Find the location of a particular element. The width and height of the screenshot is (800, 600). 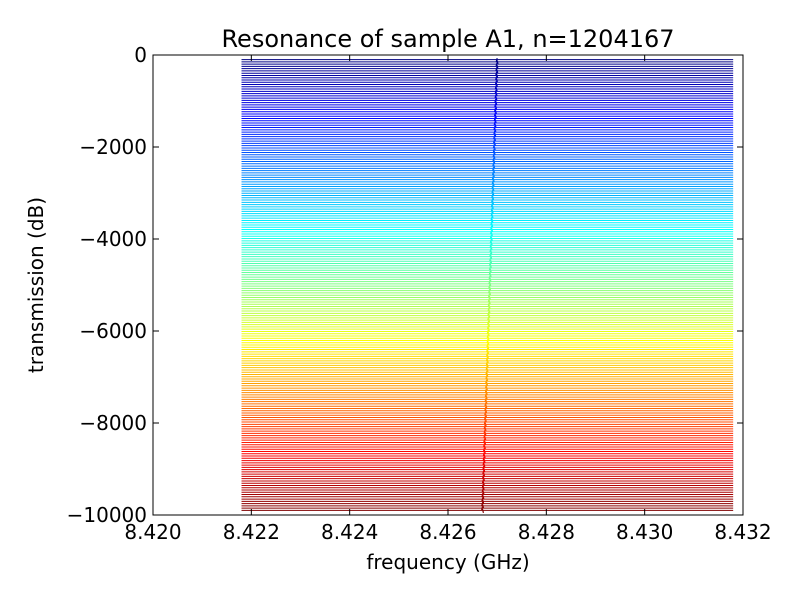

x-tick-label: 8.422 is located at coordinates (251, 532).